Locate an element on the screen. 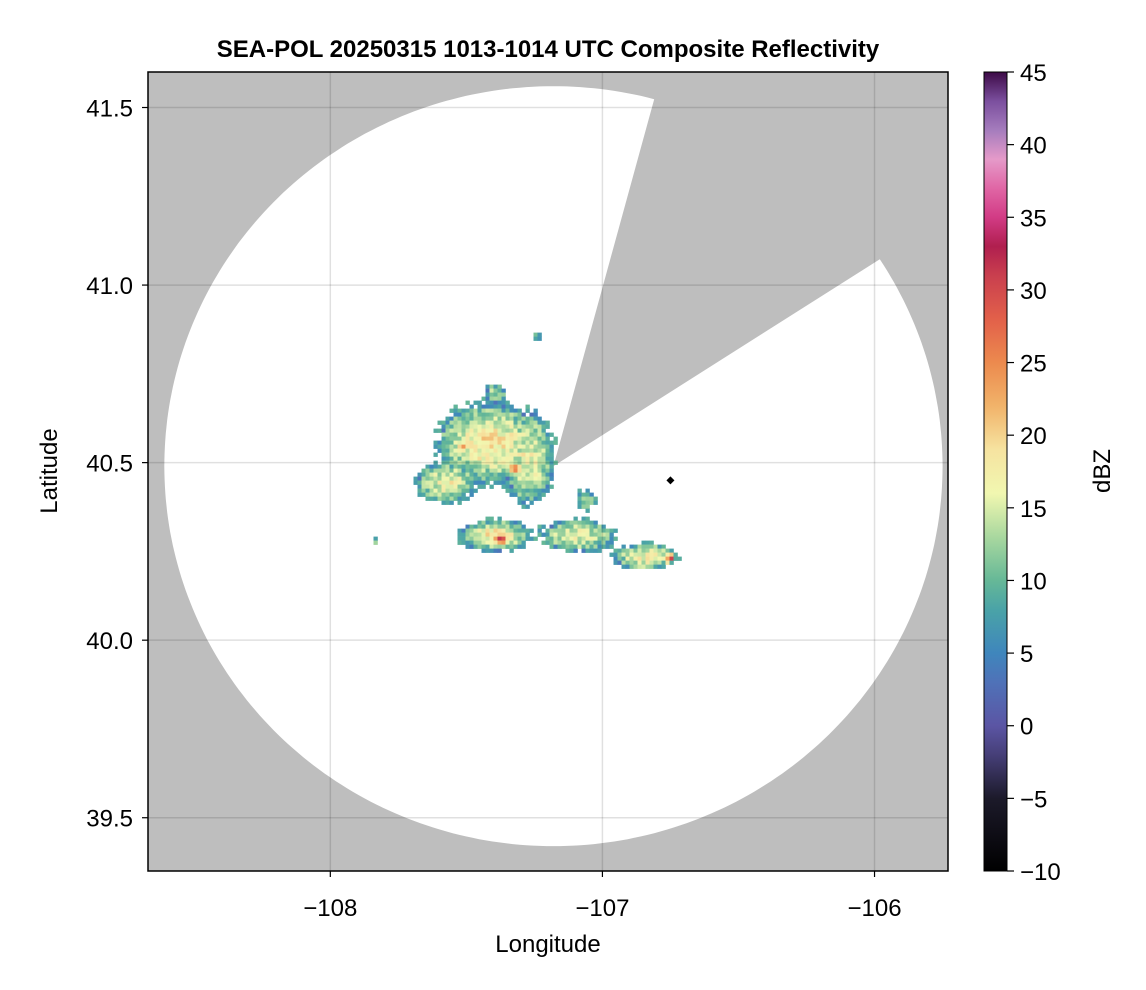 This screenshot has width=1146, height=990. reflectivity-echoes is located at coordinates (527, 450).